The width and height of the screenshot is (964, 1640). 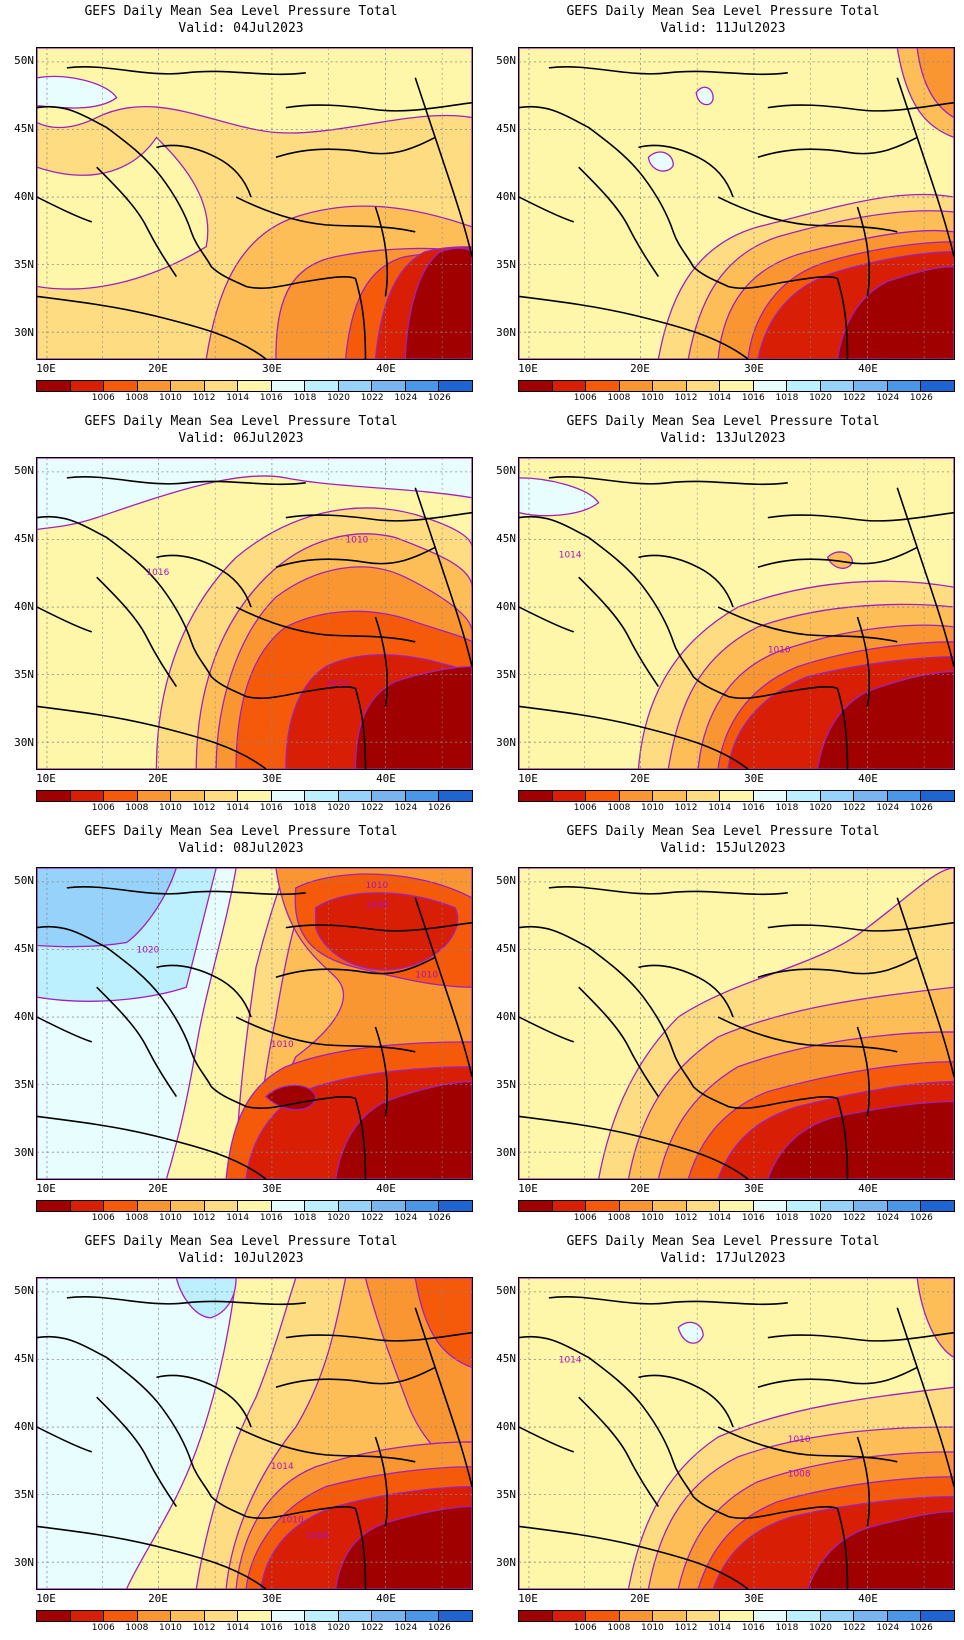 What do you see at coordinates (652, 1218) in the screenshot?
I see `colorbar-label: 1010` at bounding box center [652, 1218].